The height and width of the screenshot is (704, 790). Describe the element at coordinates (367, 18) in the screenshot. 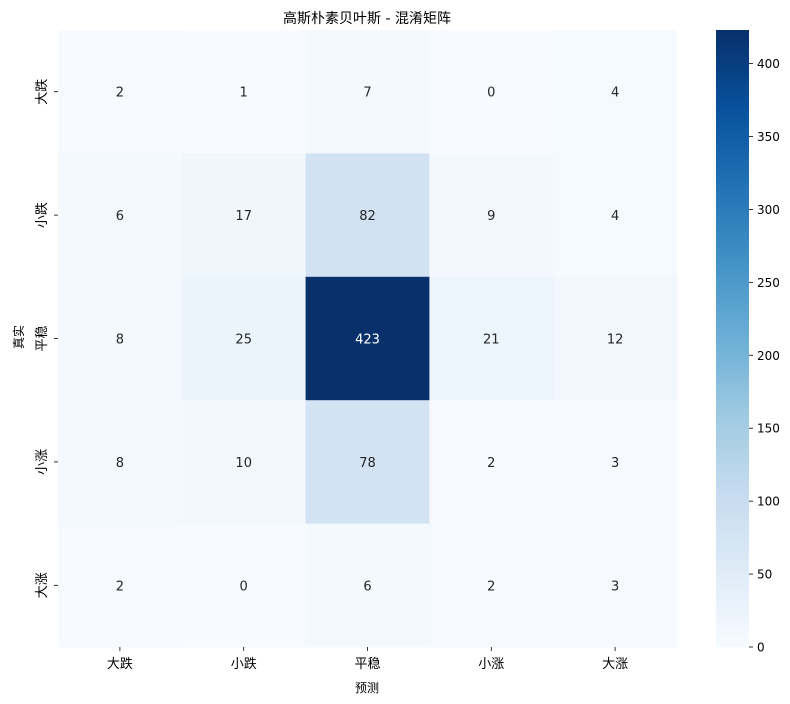

I see `chart-title: 高斯朴素贝叶斯 - 混淆矩阵` at that location.